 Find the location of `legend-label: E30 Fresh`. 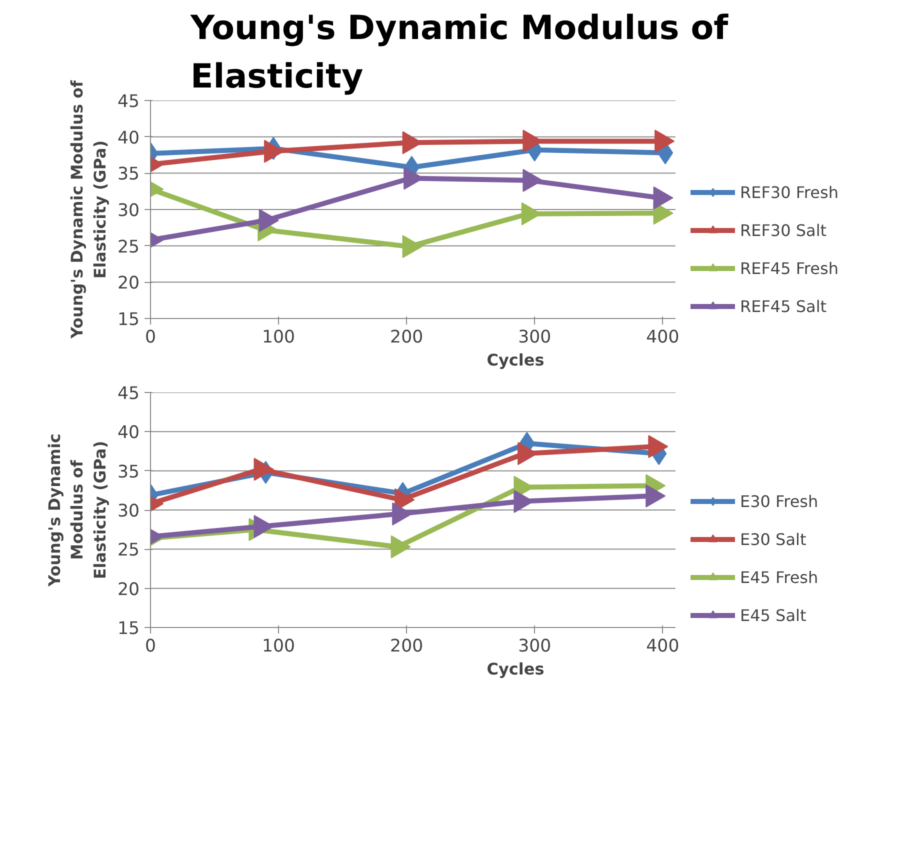

legend-label: E30 Fresh is located at coordinates (779, 501).